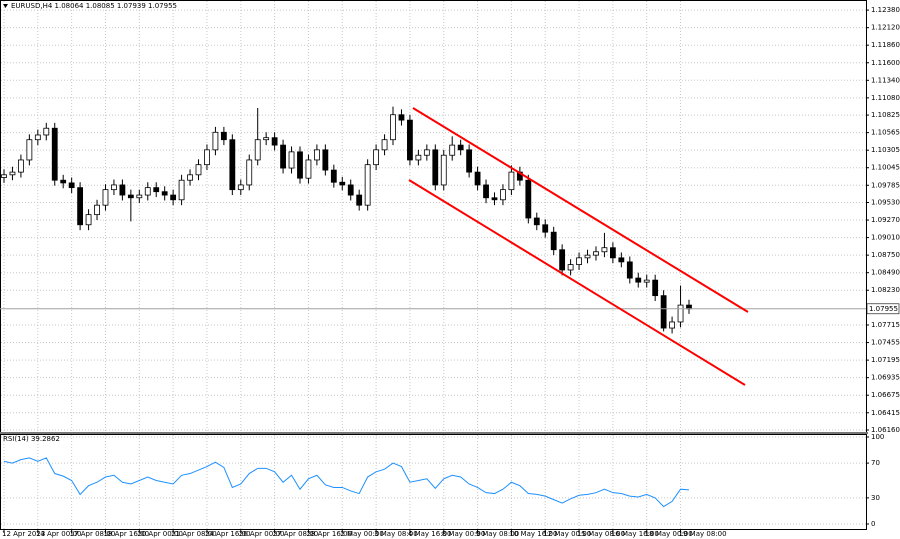 The height and width of the screenshot is (539, 900). Describe the element at coordinates (885, 360) in the screenshot. I see `y-tick-label: 1.07195` at that location.